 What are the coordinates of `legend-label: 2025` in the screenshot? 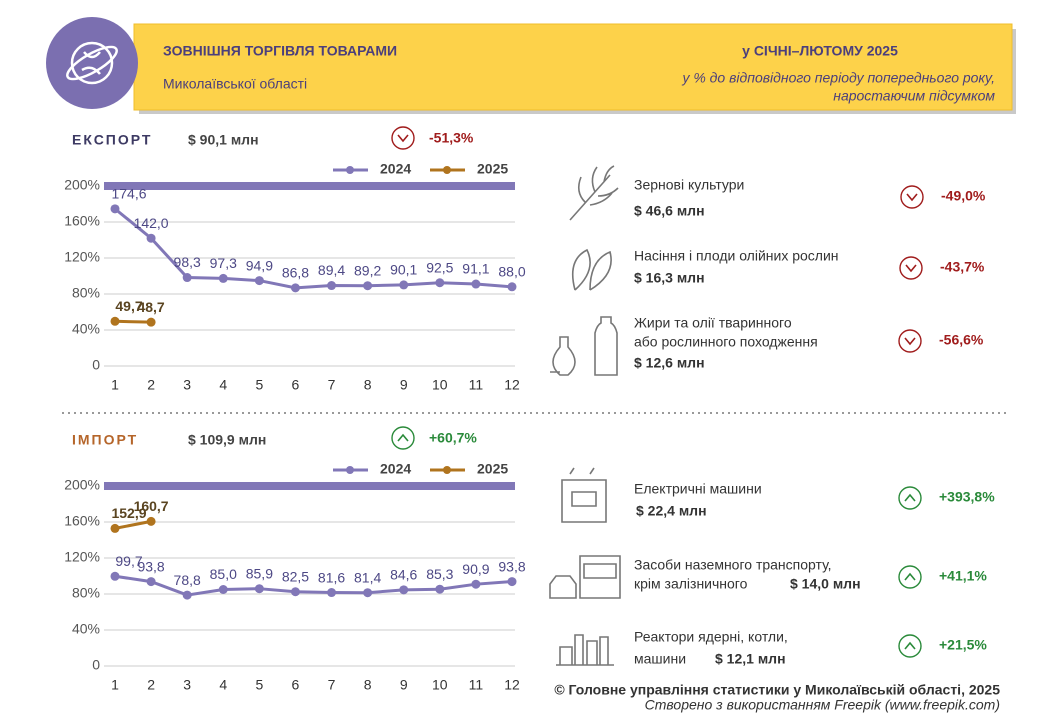 It's located at (492, 169).